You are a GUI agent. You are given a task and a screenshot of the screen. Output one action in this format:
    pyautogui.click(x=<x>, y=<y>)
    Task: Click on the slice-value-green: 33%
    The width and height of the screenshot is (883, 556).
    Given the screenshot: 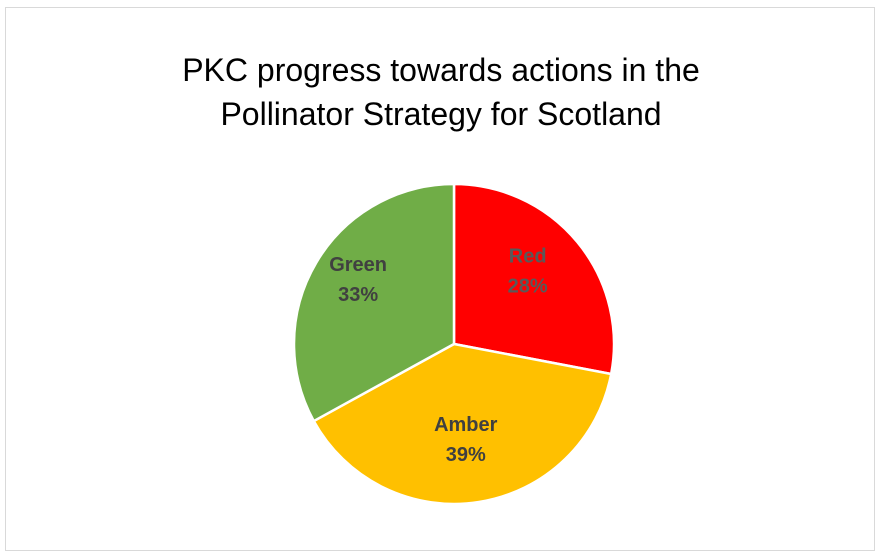 What is the action you would take?
    pyautogui.click(x=358, y=295)
    